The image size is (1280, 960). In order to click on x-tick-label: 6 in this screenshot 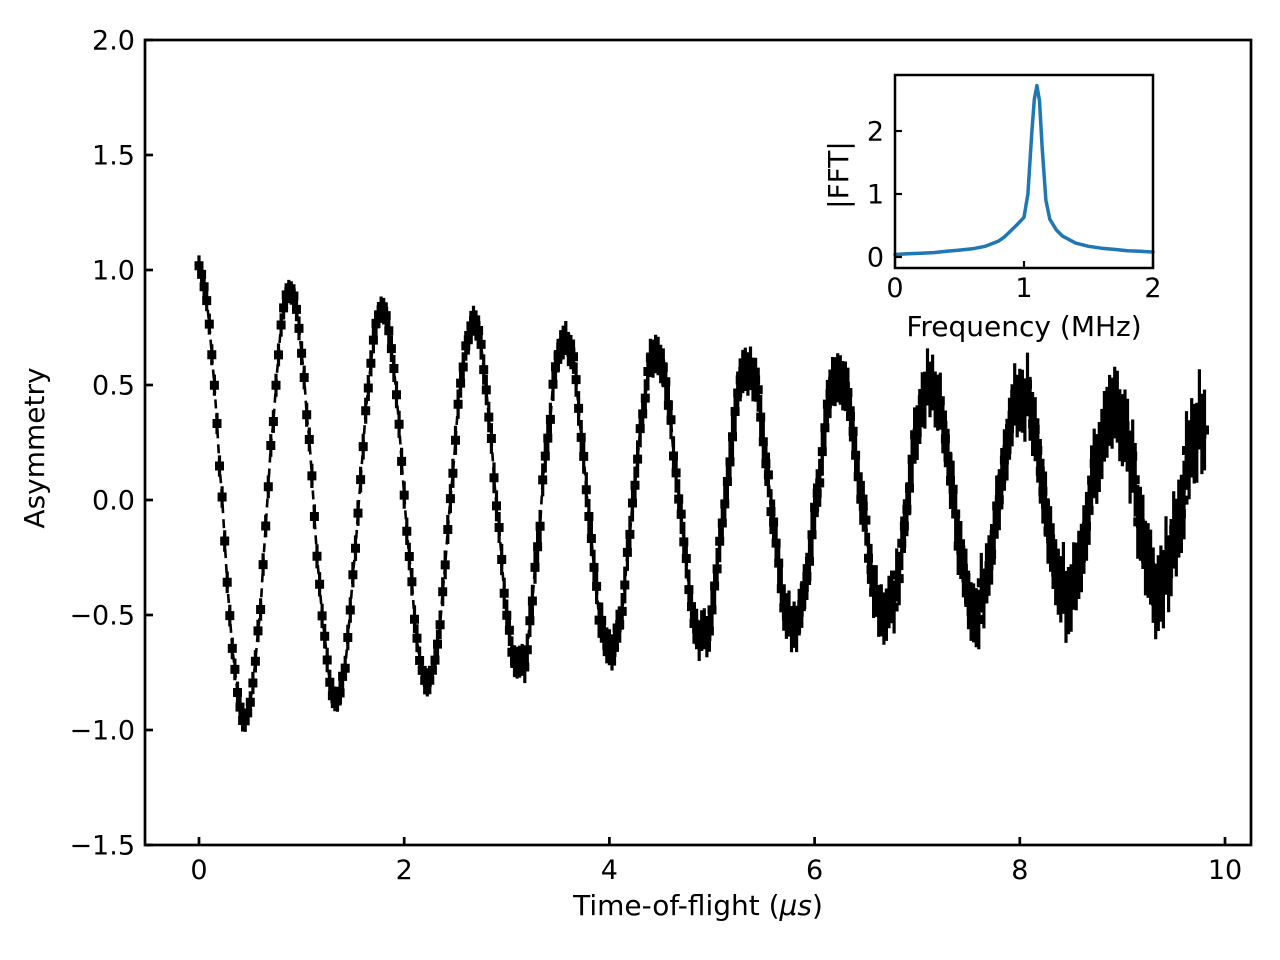, I will do `click(814, 870)`.